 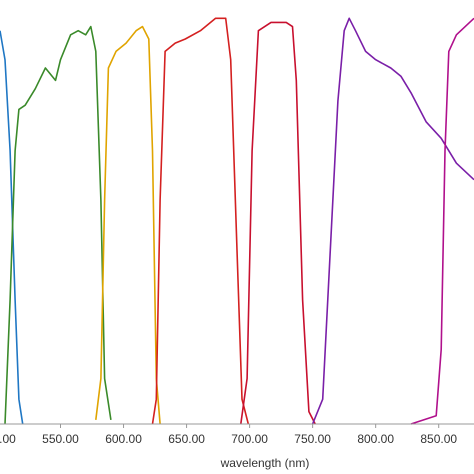 I want to click on x-tick-label: 750.00, so click(x=312, y=439).